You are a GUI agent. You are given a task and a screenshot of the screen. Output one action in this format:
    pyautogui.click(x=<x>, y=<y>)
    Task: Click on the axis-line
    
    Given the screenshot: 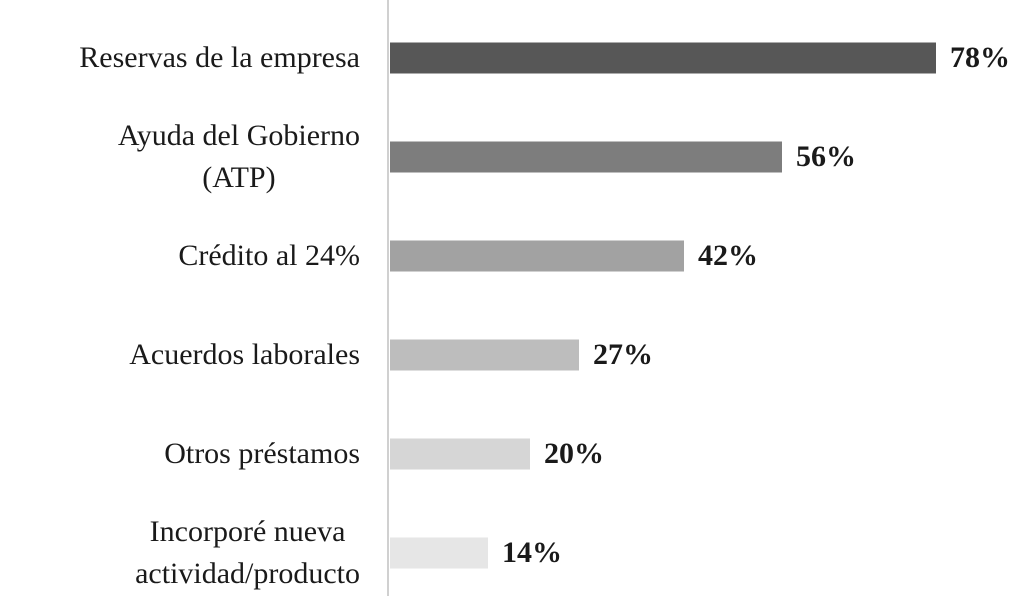 What is the action you would take?
    pyautogui.click(x=388, y=298)
    